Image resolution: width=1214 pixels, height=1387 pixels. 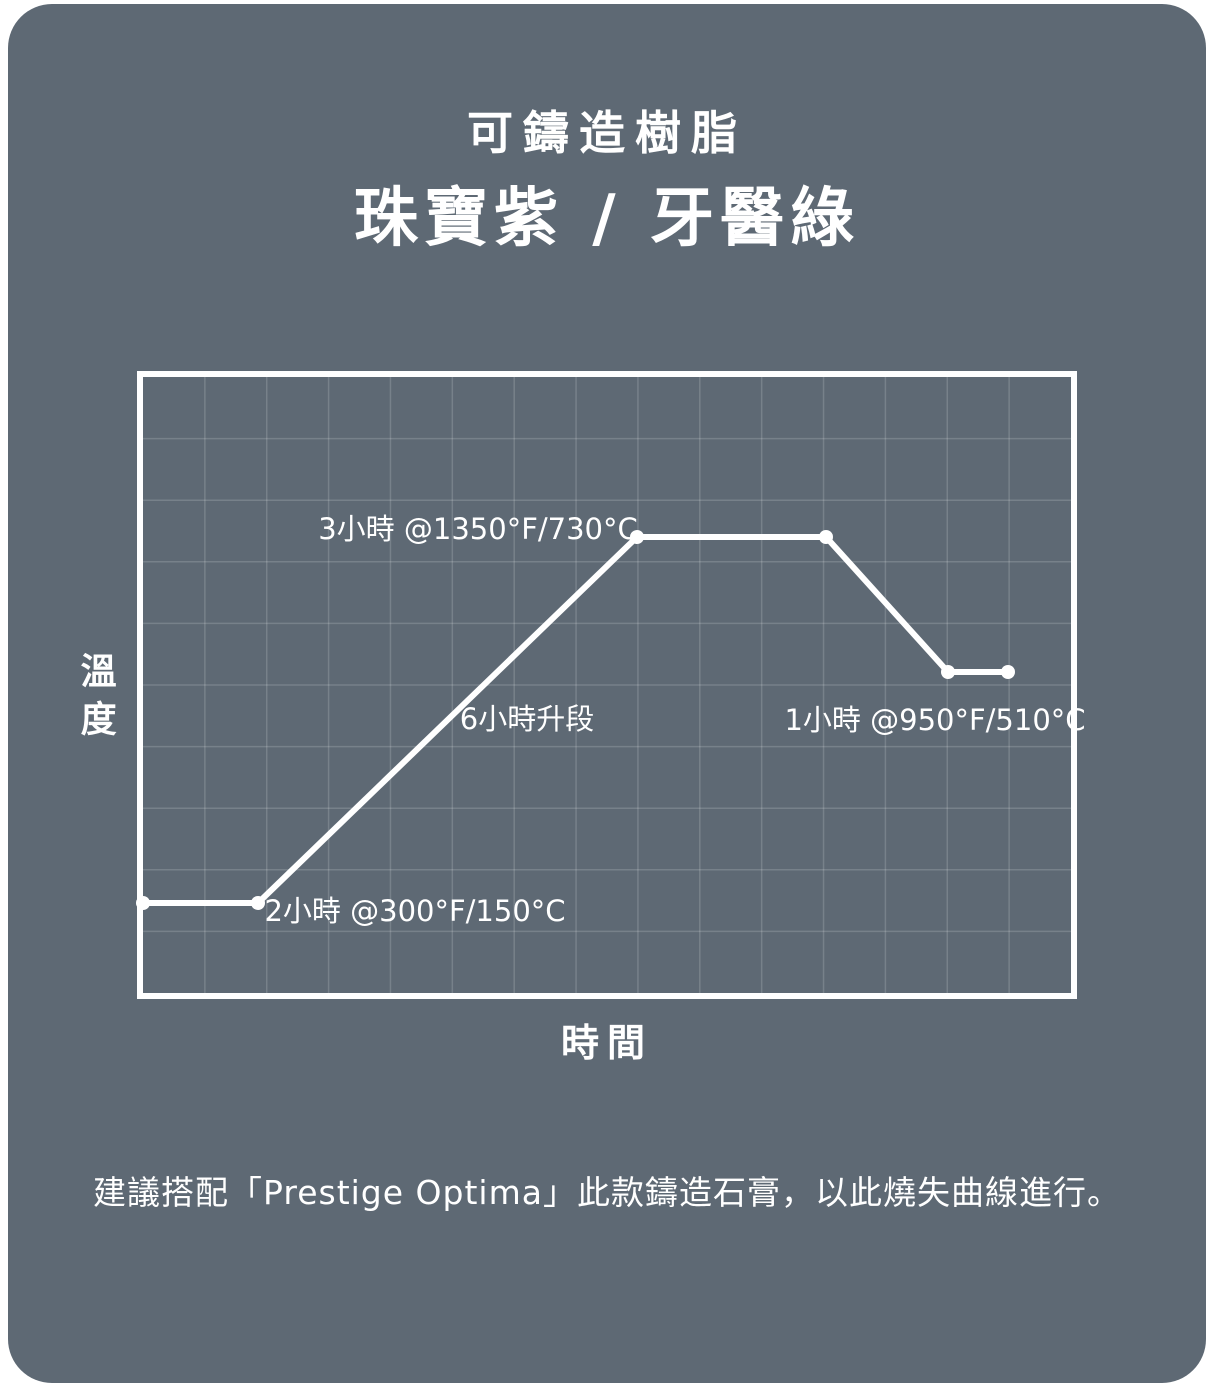 What do you see at coordinates (607, 1192) in the screenshot?
I see `footnote-recommendation: 建議搭配「Prestige Optima」此款鑄造石膏，以此燒失曲線進行。` at bounding box center [607, 1192].